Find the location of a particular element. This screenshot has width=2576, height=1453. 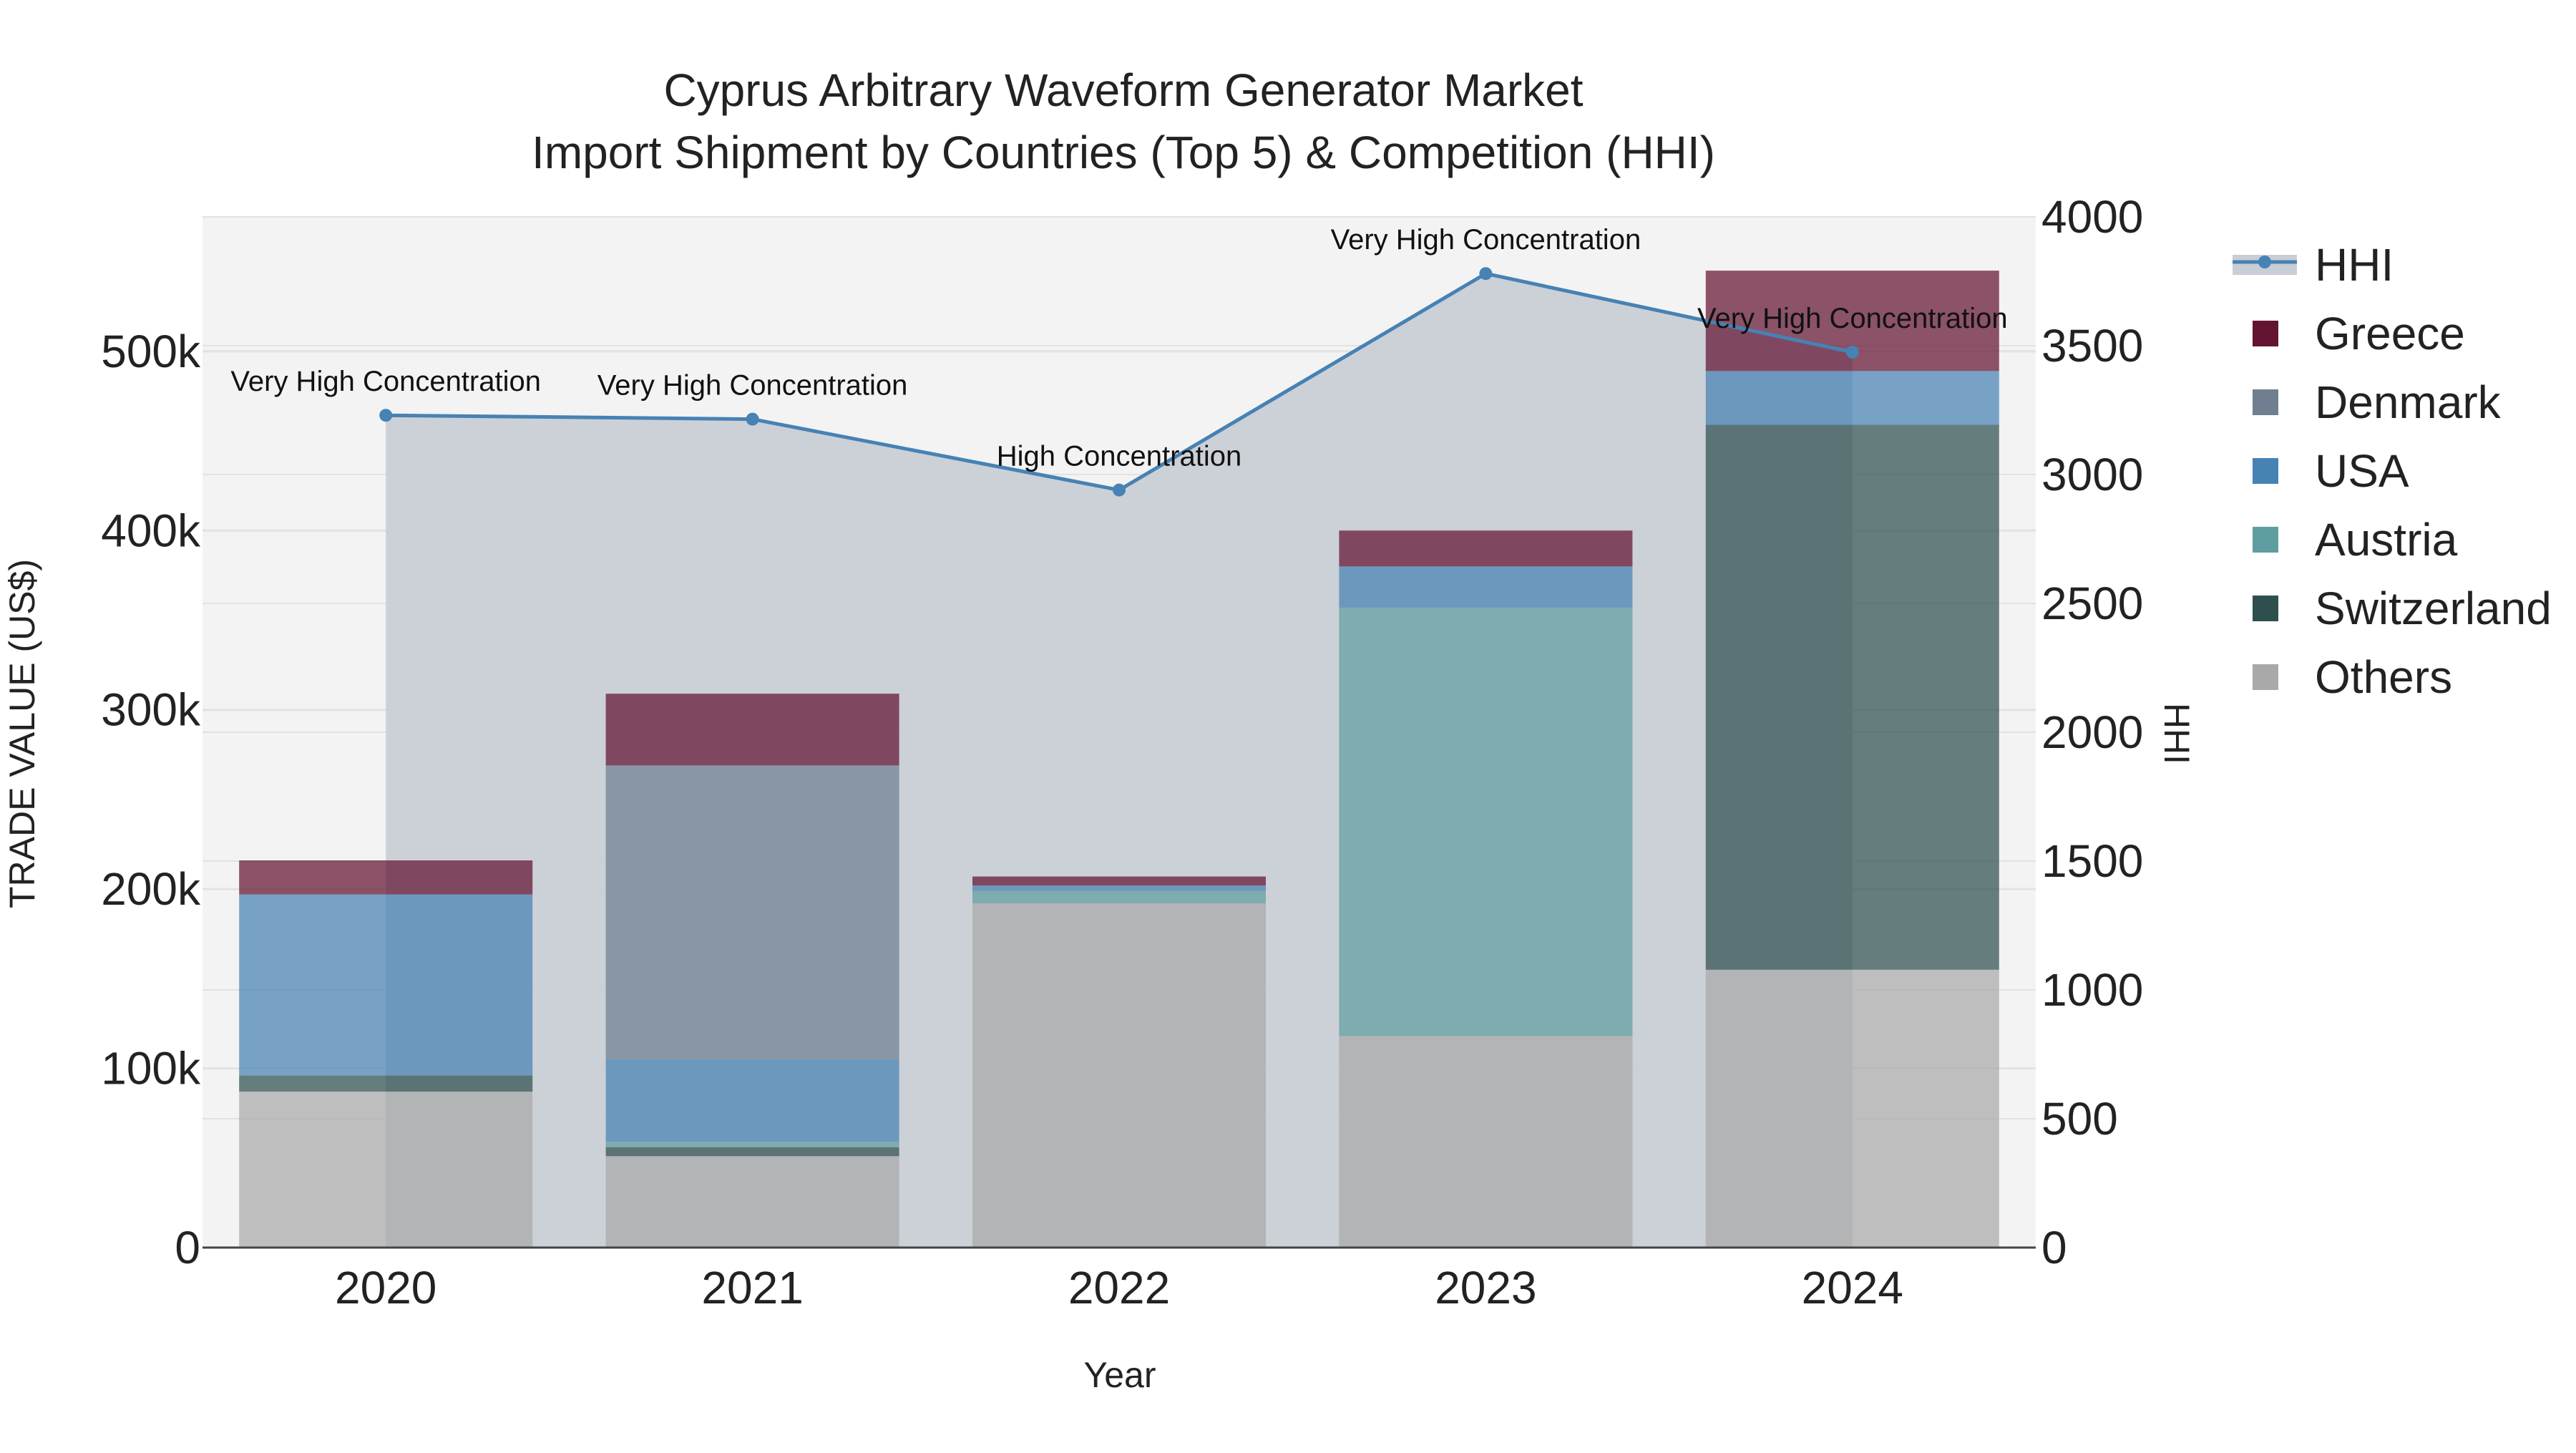

legend-item-greece: Greece is located at coordinates (2359, 333).